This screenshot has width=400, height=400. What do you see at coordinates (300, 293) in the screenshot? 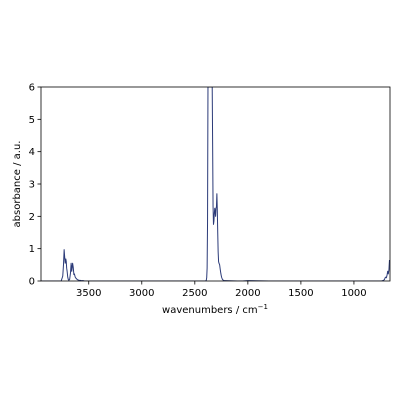
I see `x-tick-label: 1500` at bounding box center [300, 293].